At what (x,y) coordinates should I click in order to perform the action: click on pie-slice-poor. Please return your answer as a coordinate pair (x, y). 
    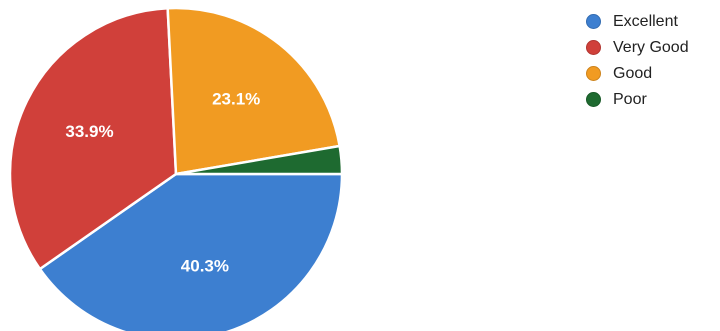
    Looking at the image, I should click on (259, 160).